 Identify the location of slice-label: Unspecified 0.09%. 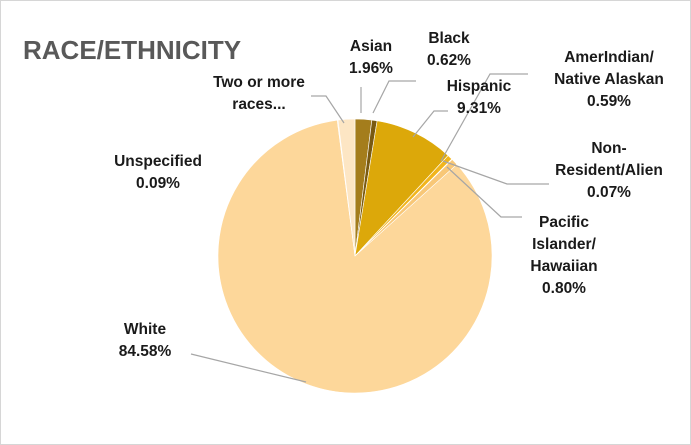
(158, 172).